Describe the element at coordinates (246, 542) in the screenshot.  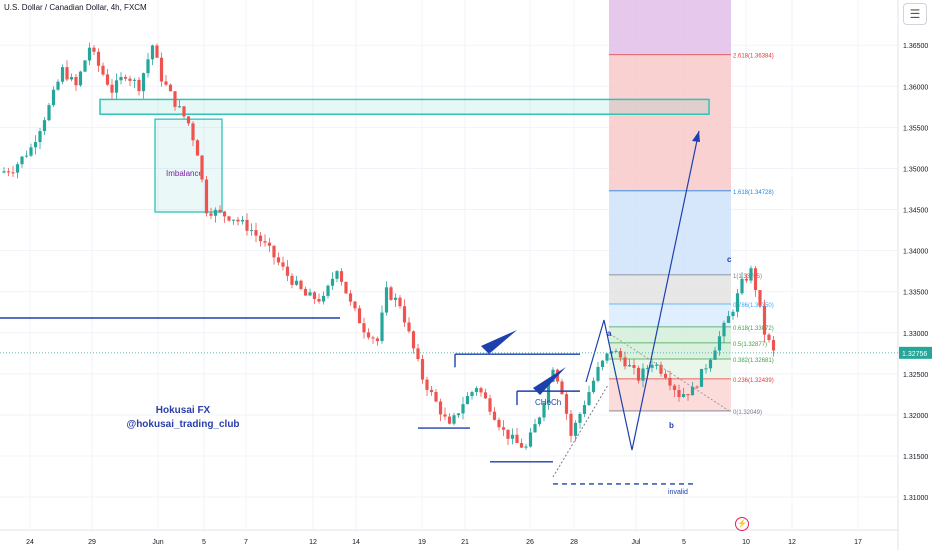
I see `x-tick-label: 7` at that location.